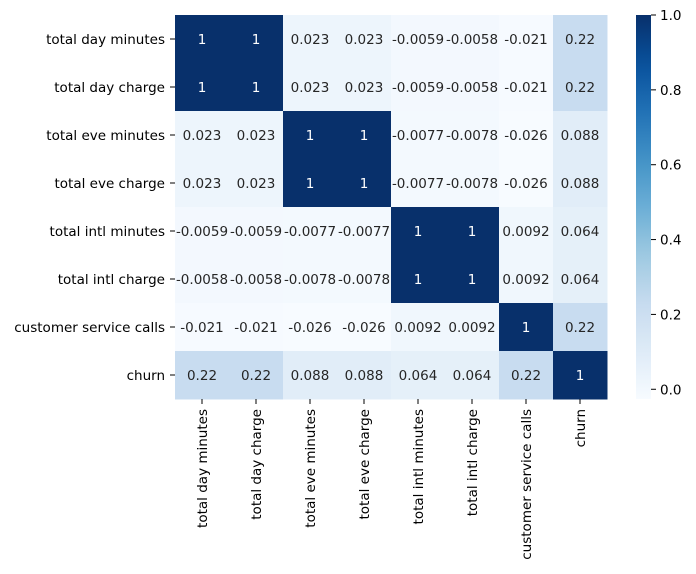 This screenshot has width=696, height=574. I want to click on colorbar-tick-label: 0.0, so click(670, 390).